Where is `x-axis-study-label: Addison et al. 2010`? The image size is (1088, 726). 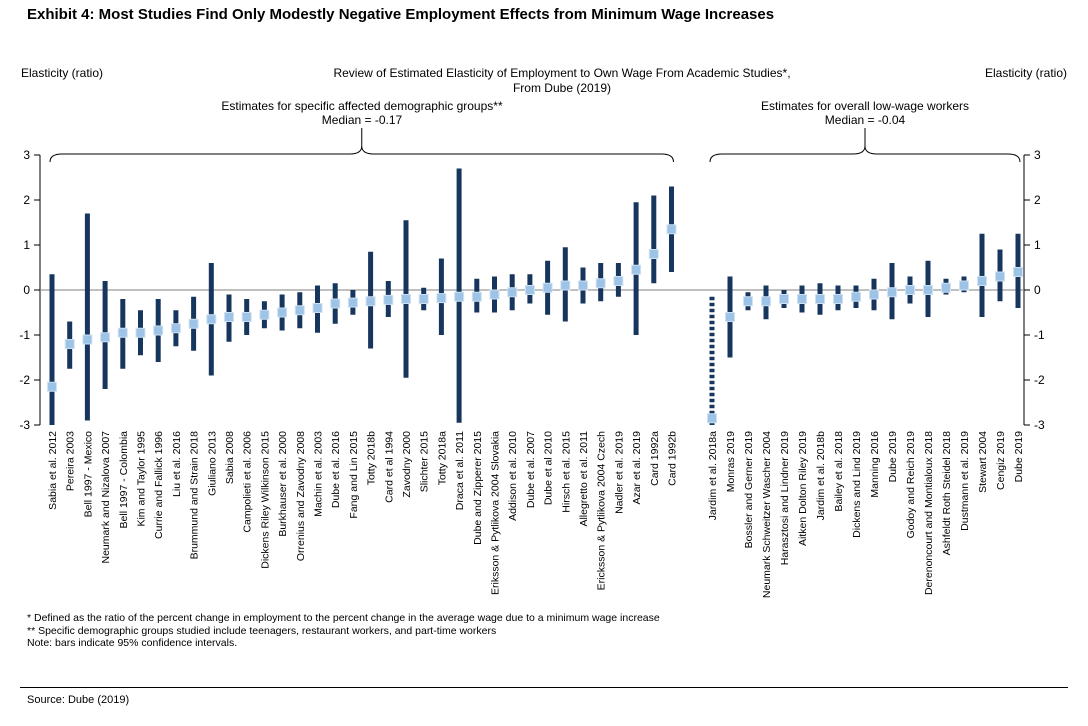 x-axis-study-label: Addison et al. 2010 is located at coordinates (513, 476).